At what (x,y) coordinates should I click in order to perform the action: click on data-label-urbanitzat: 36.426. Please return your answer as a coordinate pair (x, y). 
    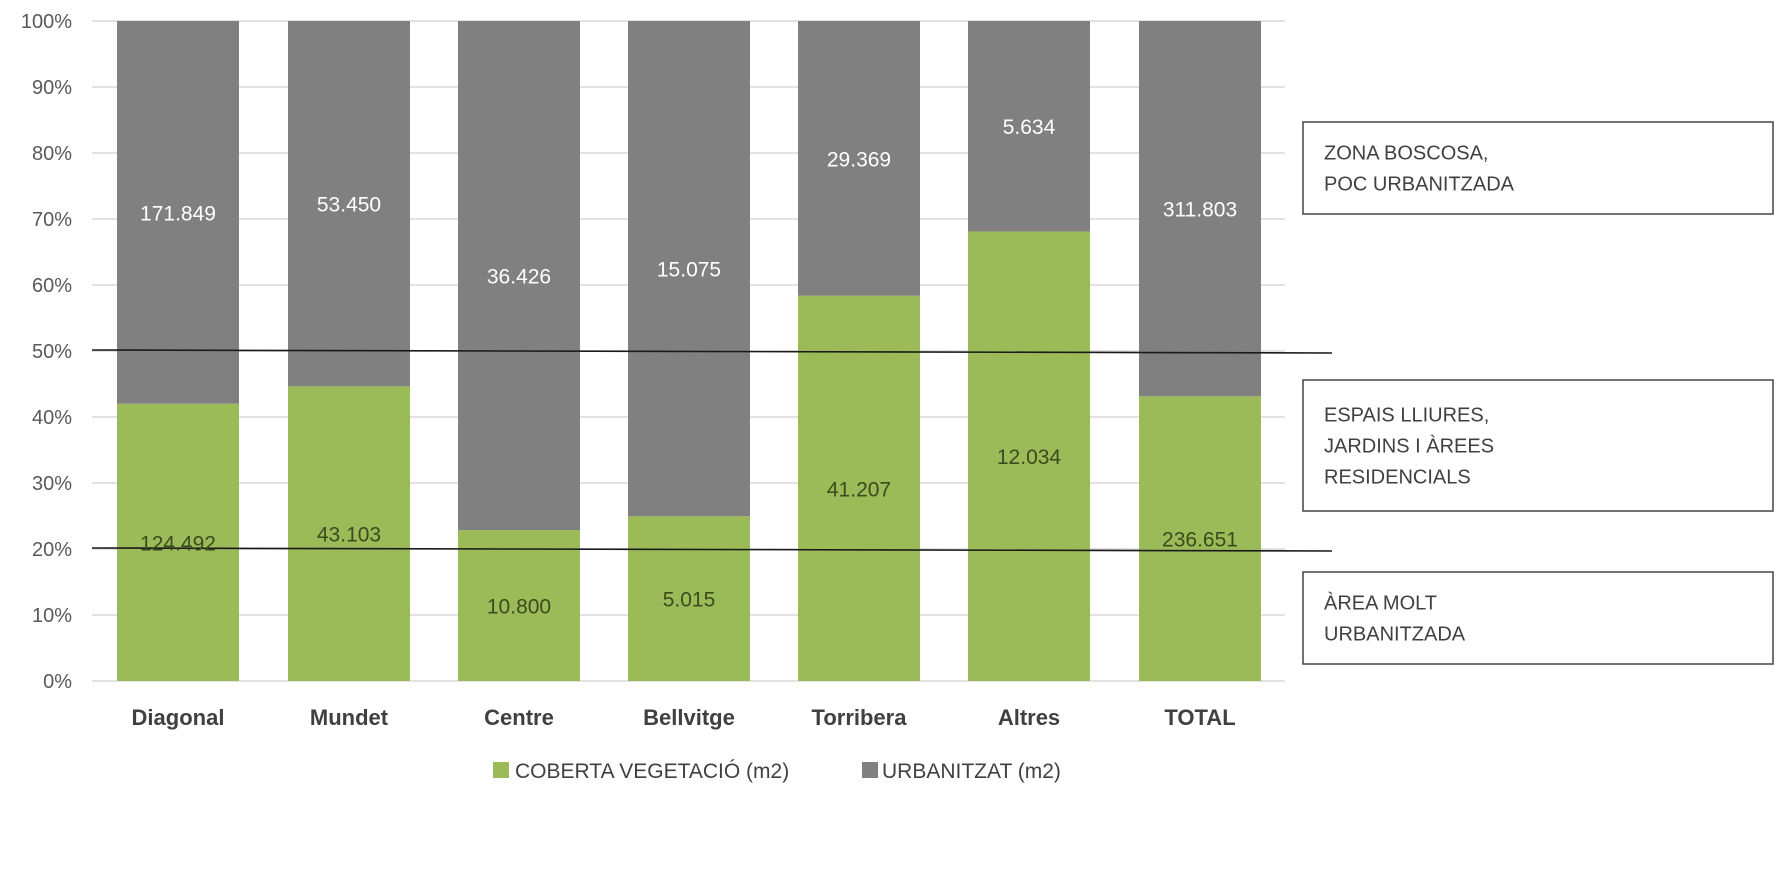
    Looking at the image, I should click on (519, 277).